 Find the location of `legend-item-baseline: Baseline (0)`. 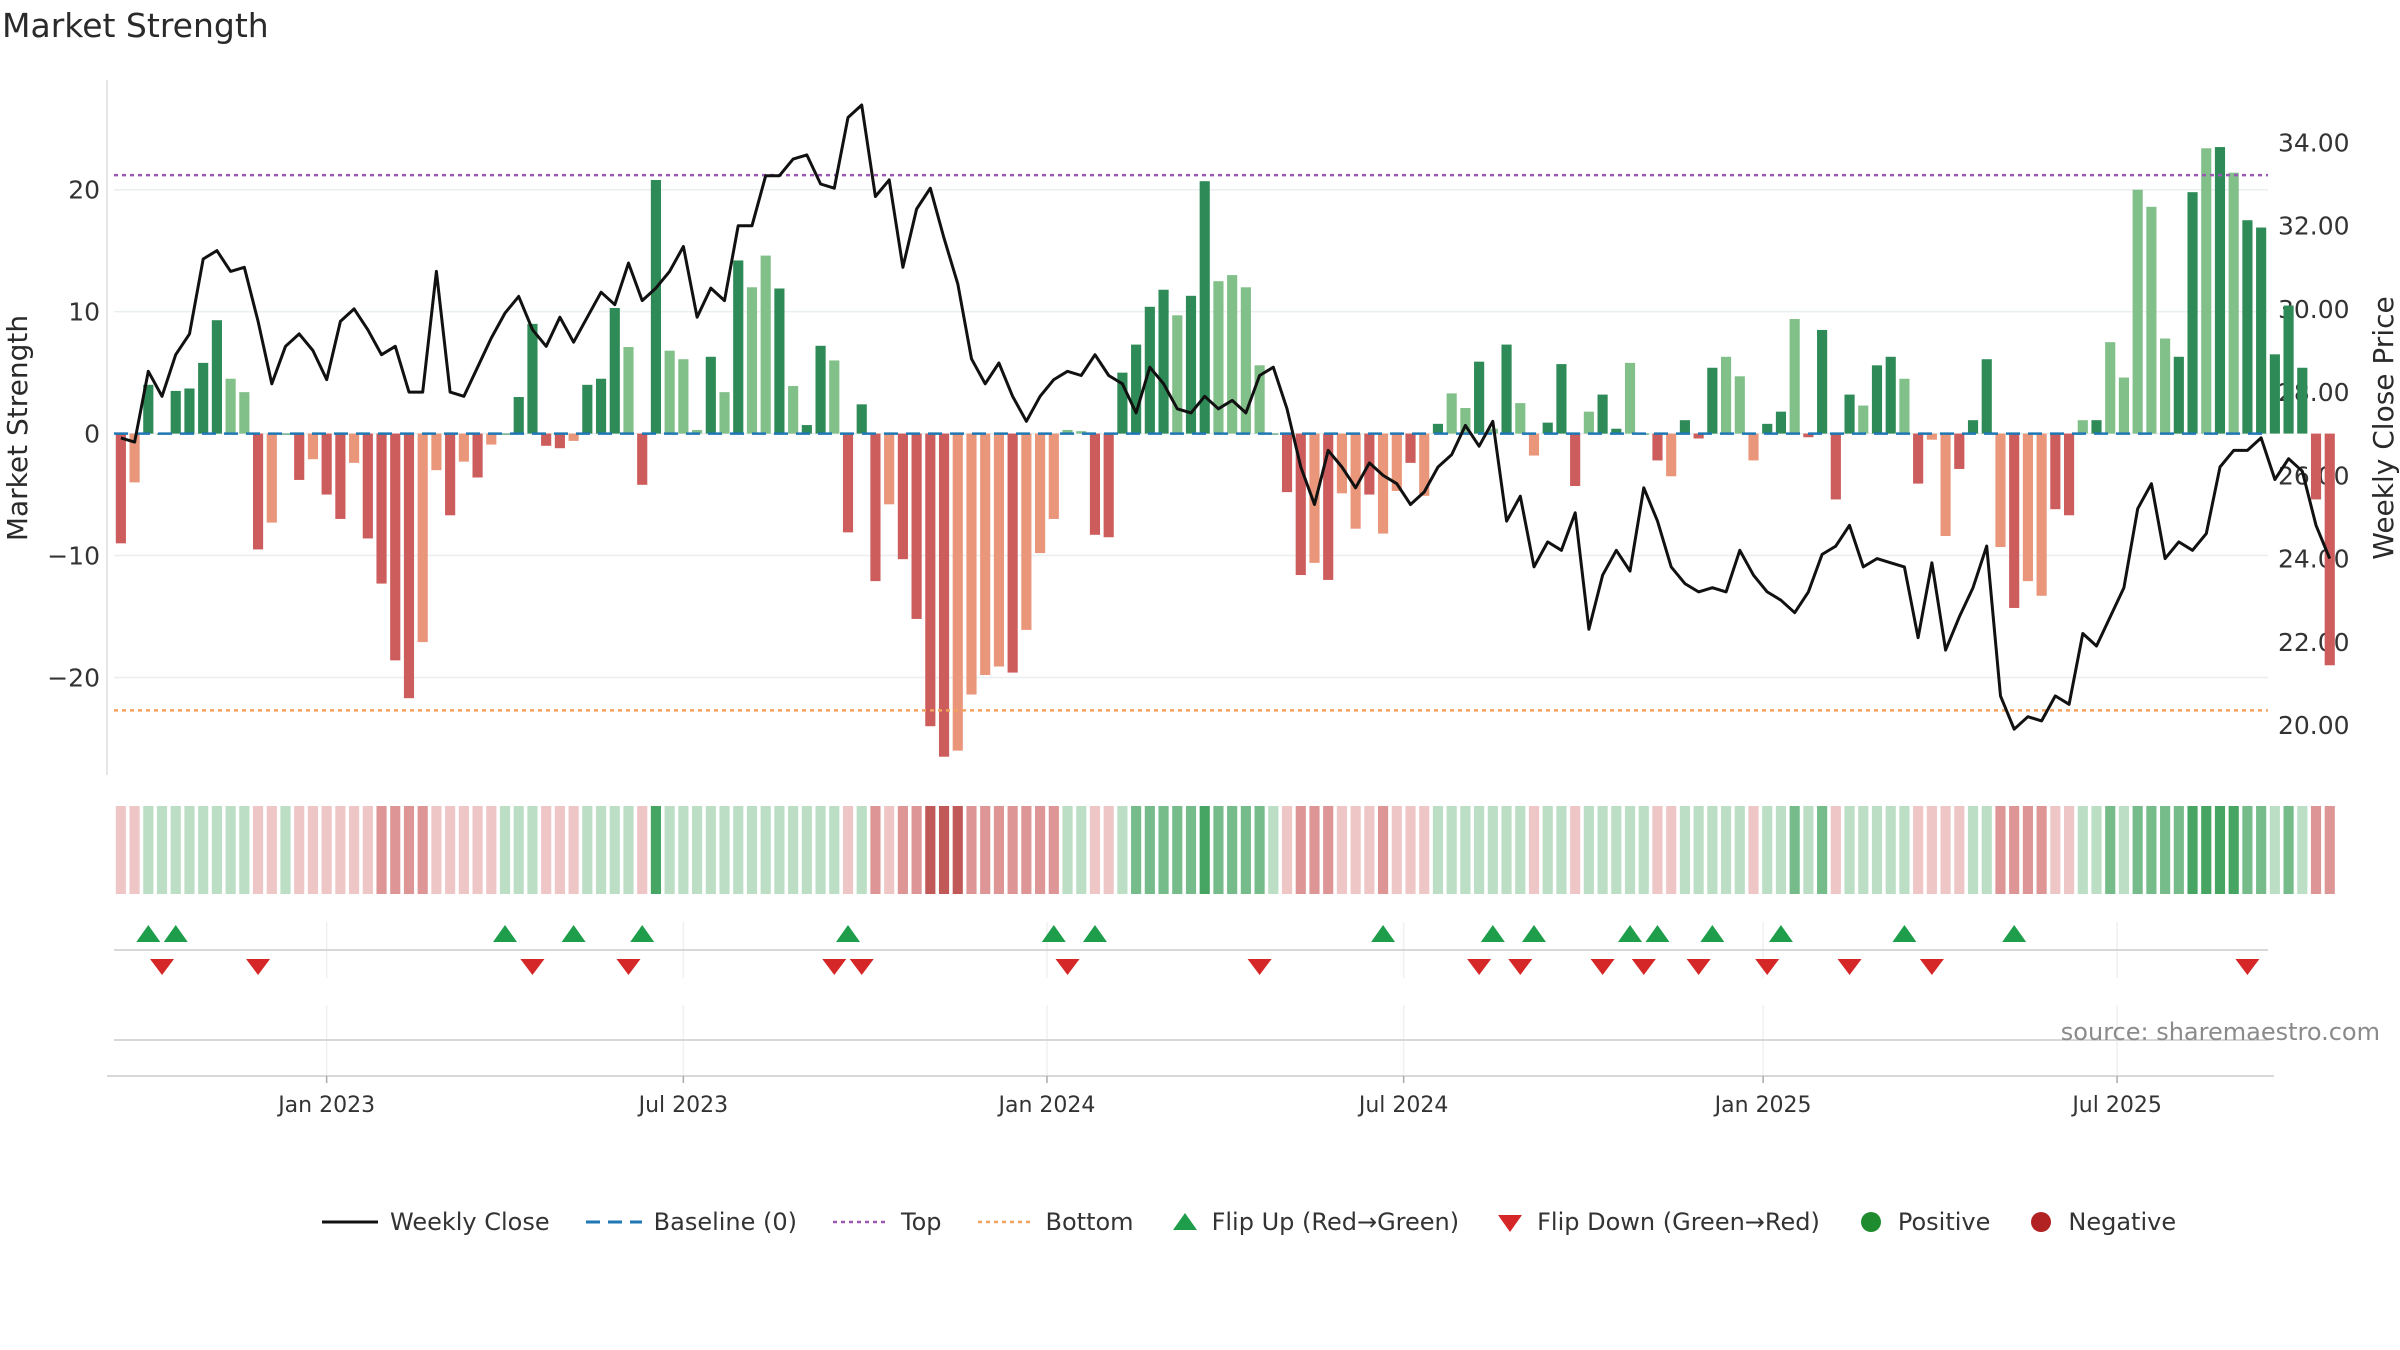

legend-item-baseline: Baseline (0) is located at coordinates (690, 1222).